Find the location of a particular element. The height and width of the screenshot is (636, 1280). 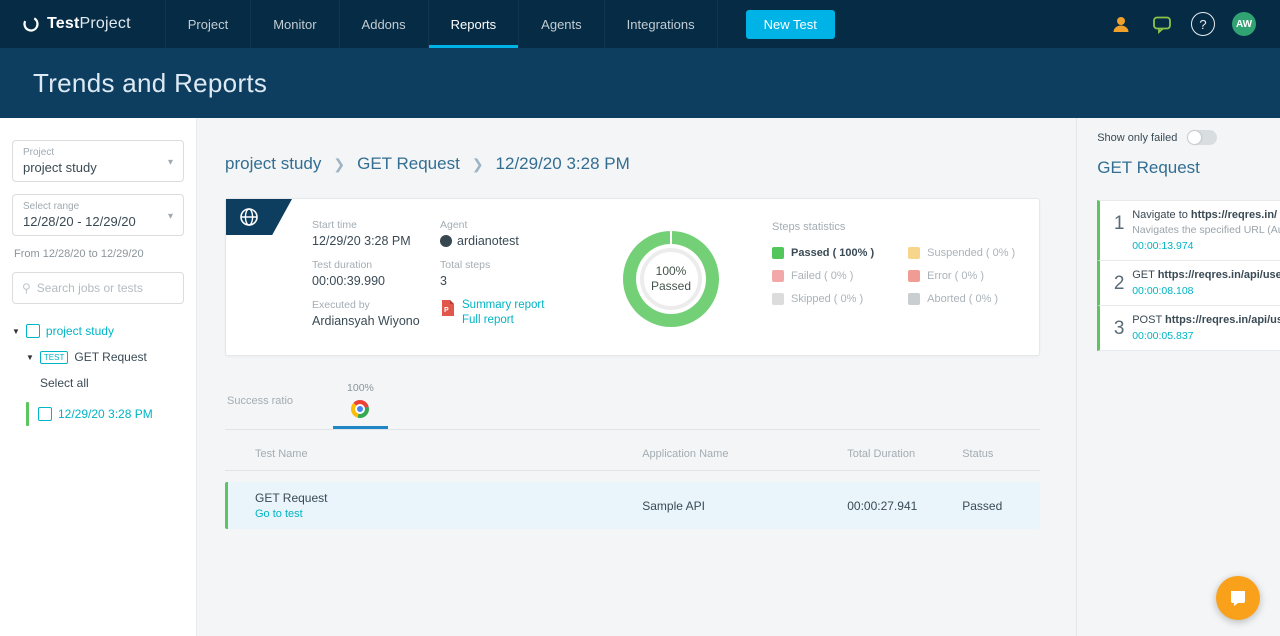

test-badge: TEST is located at coordinates (54, 357).